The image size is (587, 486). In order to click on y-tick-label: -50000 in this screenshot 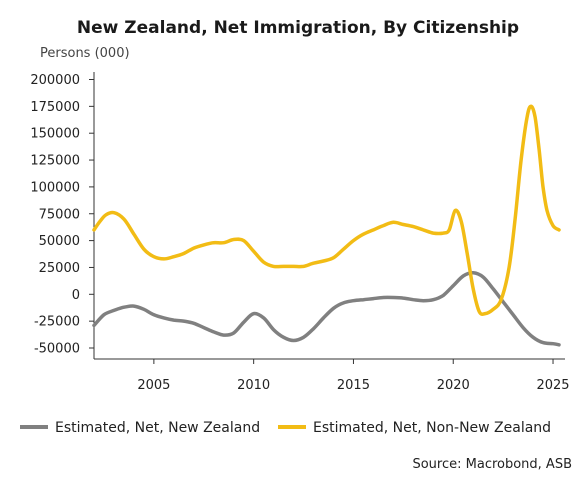, I will do `click(57, 349)`.